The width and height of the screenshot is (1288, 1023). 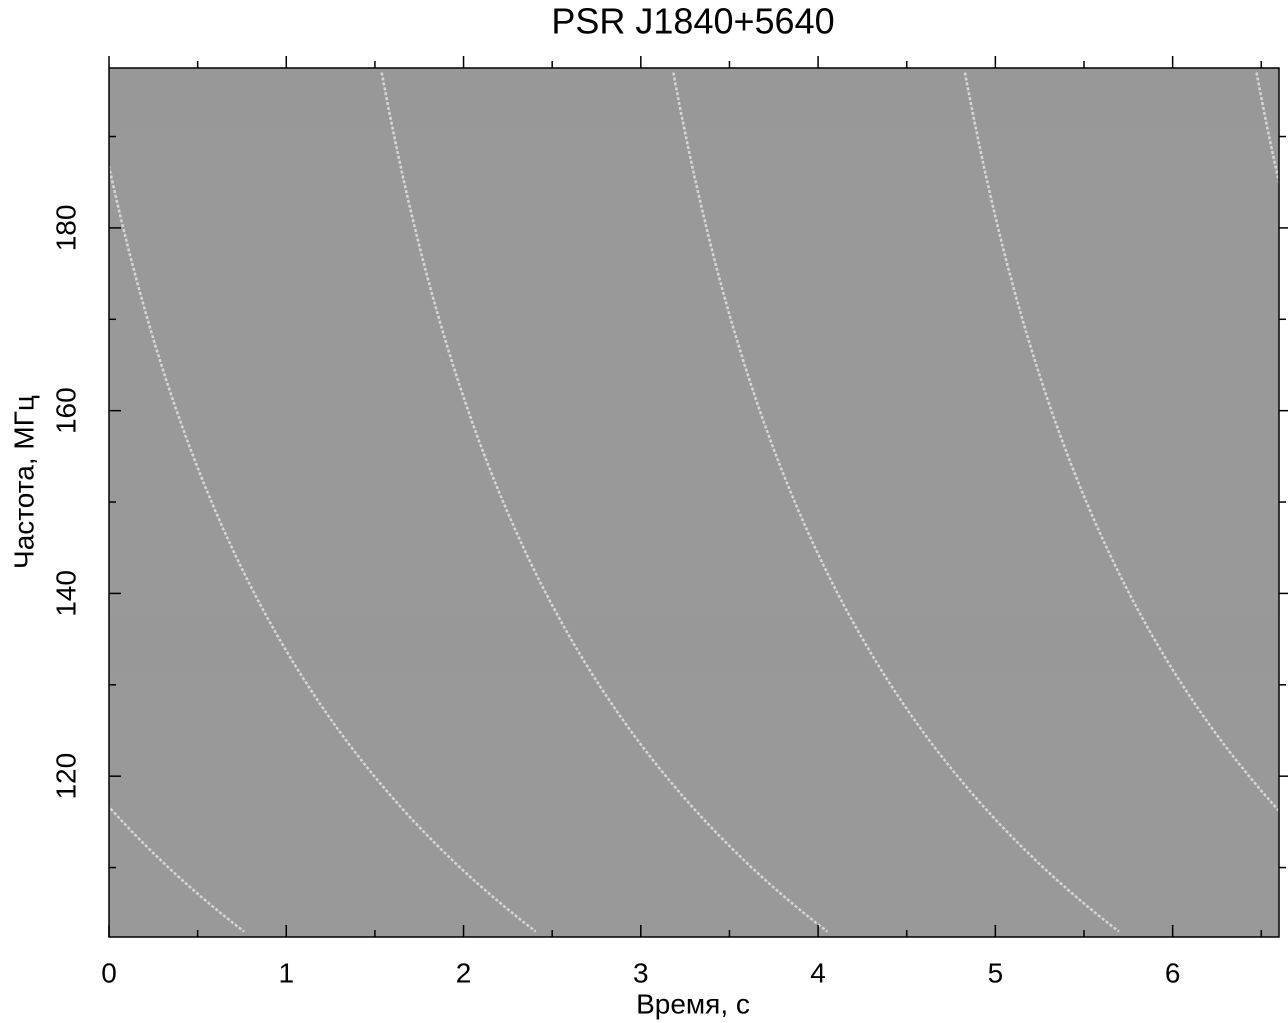 I want to click on x-tick-label: 4, so click(x=818, y=972).